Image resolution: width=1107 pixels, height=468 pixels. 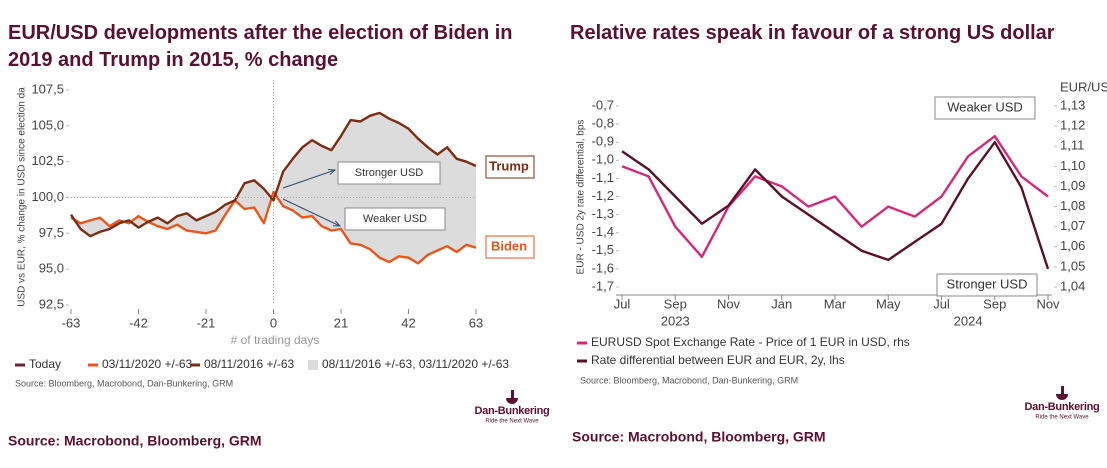 I want to click on legend-label: 03/11/2020 +/-63, so click(x=147, y=364).